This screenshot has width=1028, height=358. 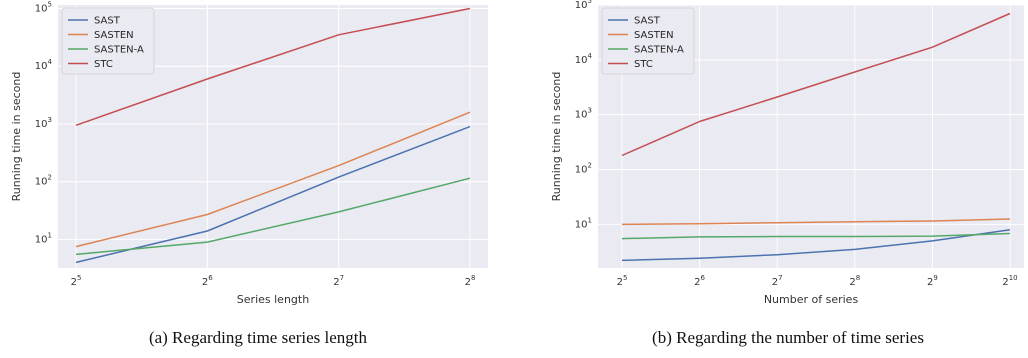 I want to click on chart-b-y-tick-exponent: 4, so click(x=590, y=56).